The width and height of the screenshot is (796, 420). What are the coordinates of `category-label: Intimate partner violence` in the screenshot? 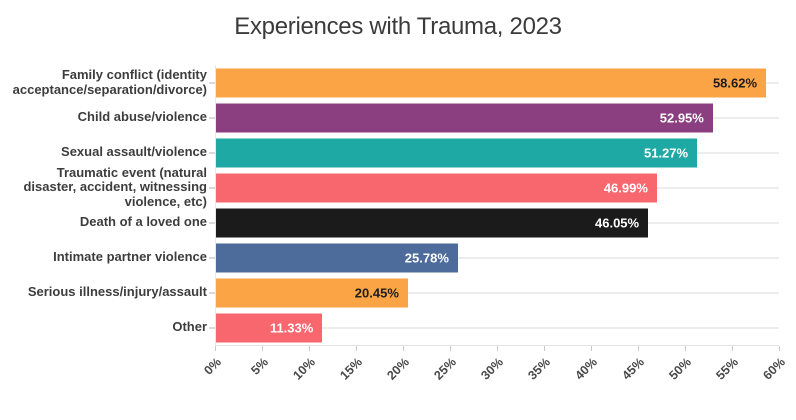 It's located at (130, 257).